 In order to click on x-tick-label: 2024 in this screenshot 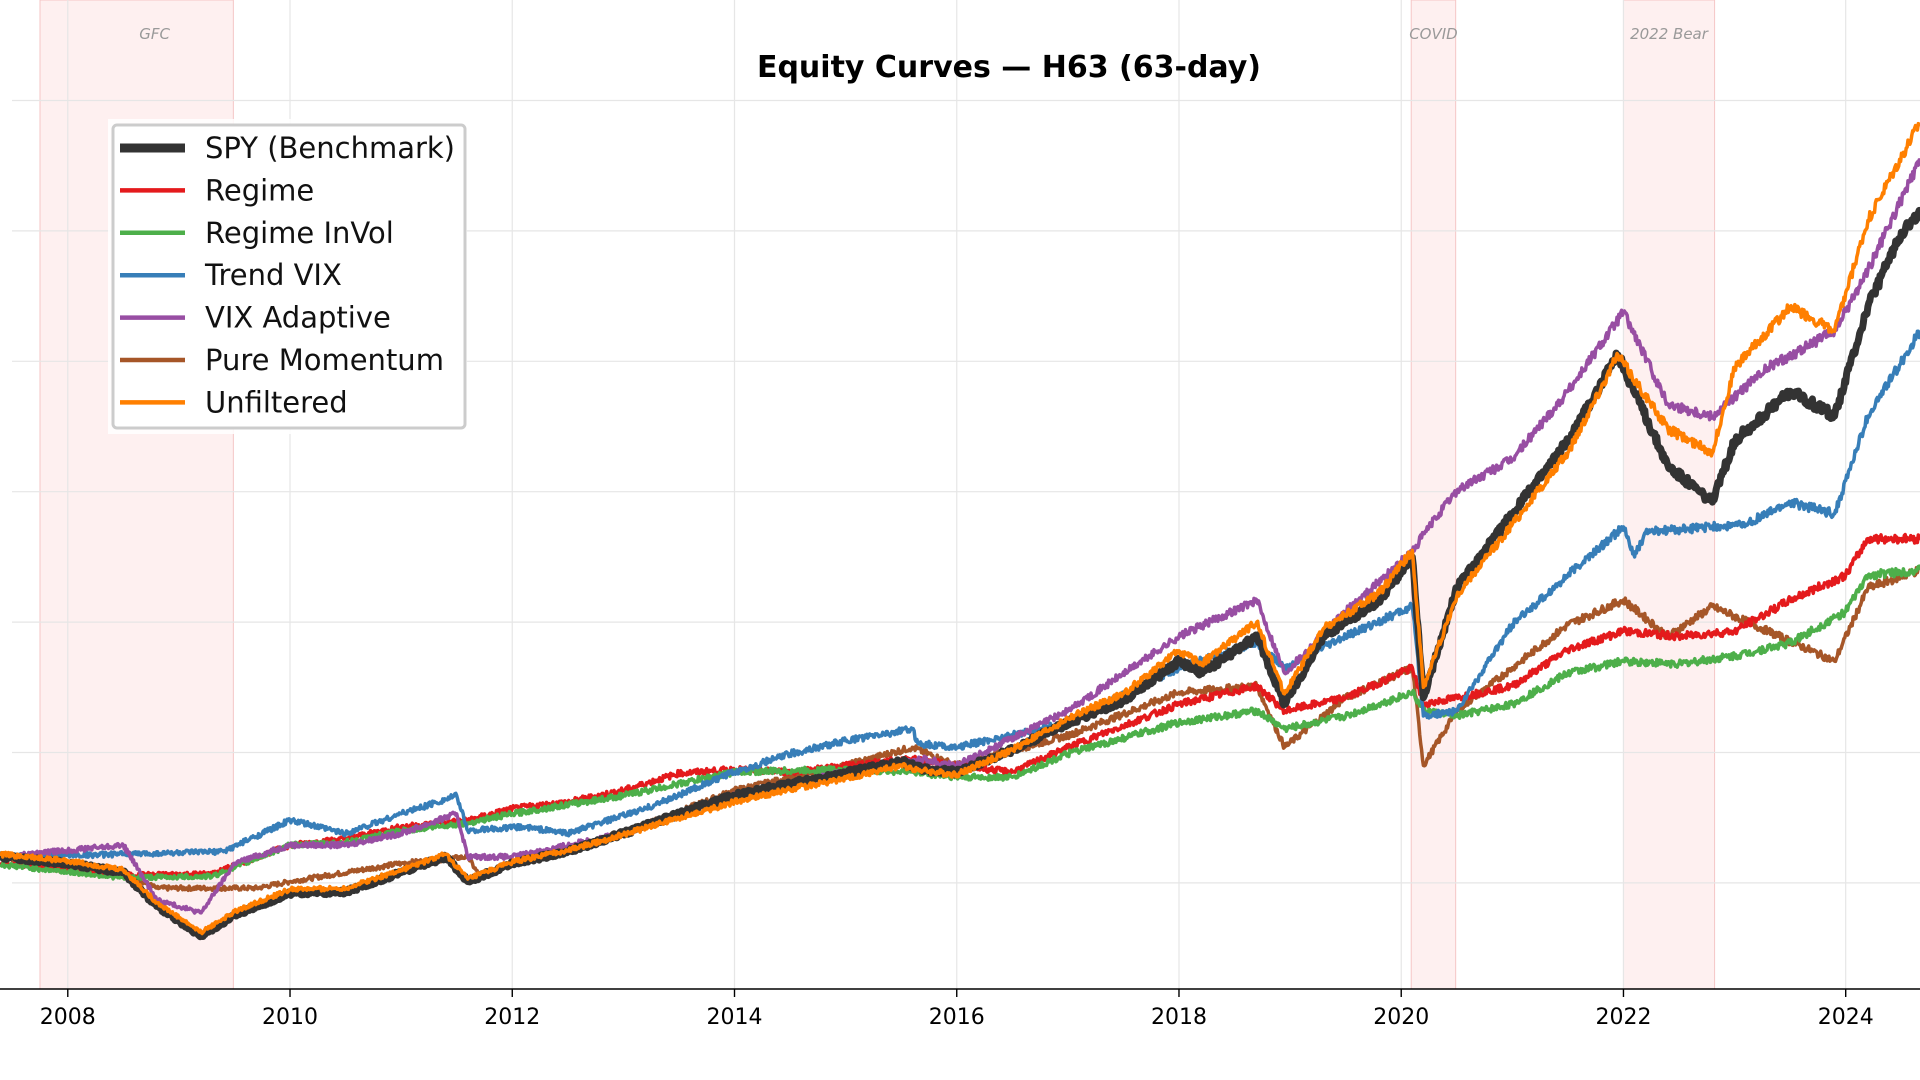, I will do `click(1846, 1017)`.